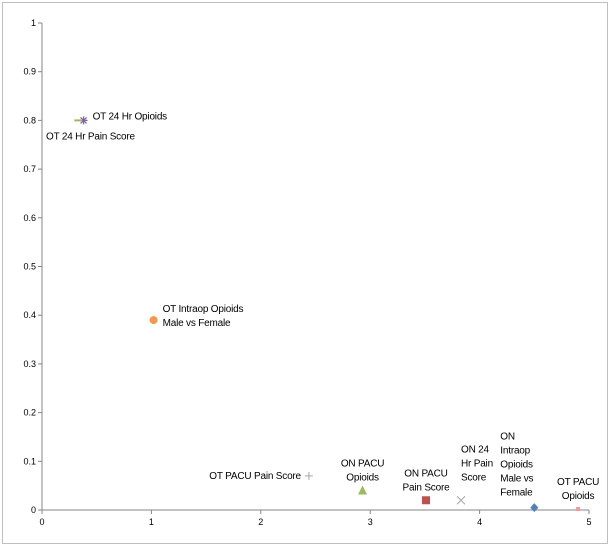 The width and height of the screenshot is (613, 548). I want to click on y-tick-label: 0.5, so click(29, 267).